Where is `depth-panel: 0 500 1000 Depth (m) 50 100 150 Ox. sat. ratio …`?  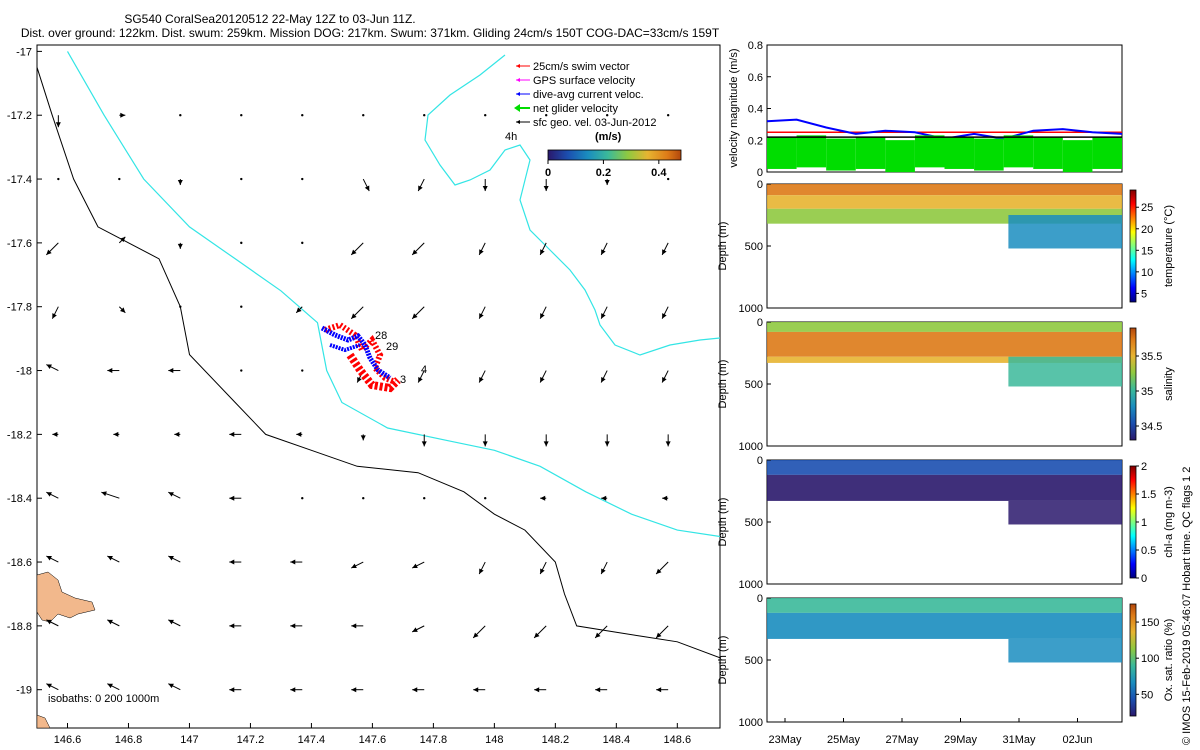 depth-panel: 0 500 1000 Depth (m) 50 100 150 Ox. sat. ratio … is located at coordinates (946, 661).